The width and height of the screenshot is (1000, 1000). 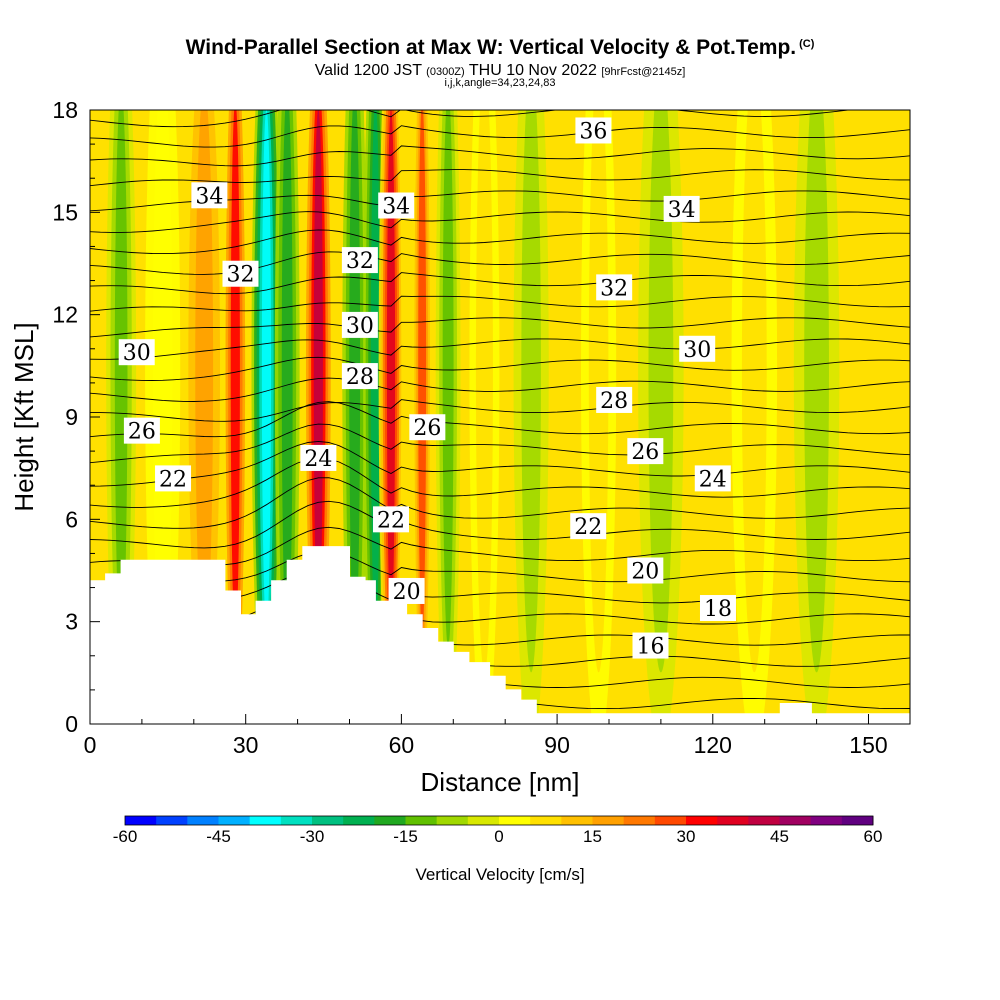 I want to click on contour-label: 16, so click(x=650, y=646).